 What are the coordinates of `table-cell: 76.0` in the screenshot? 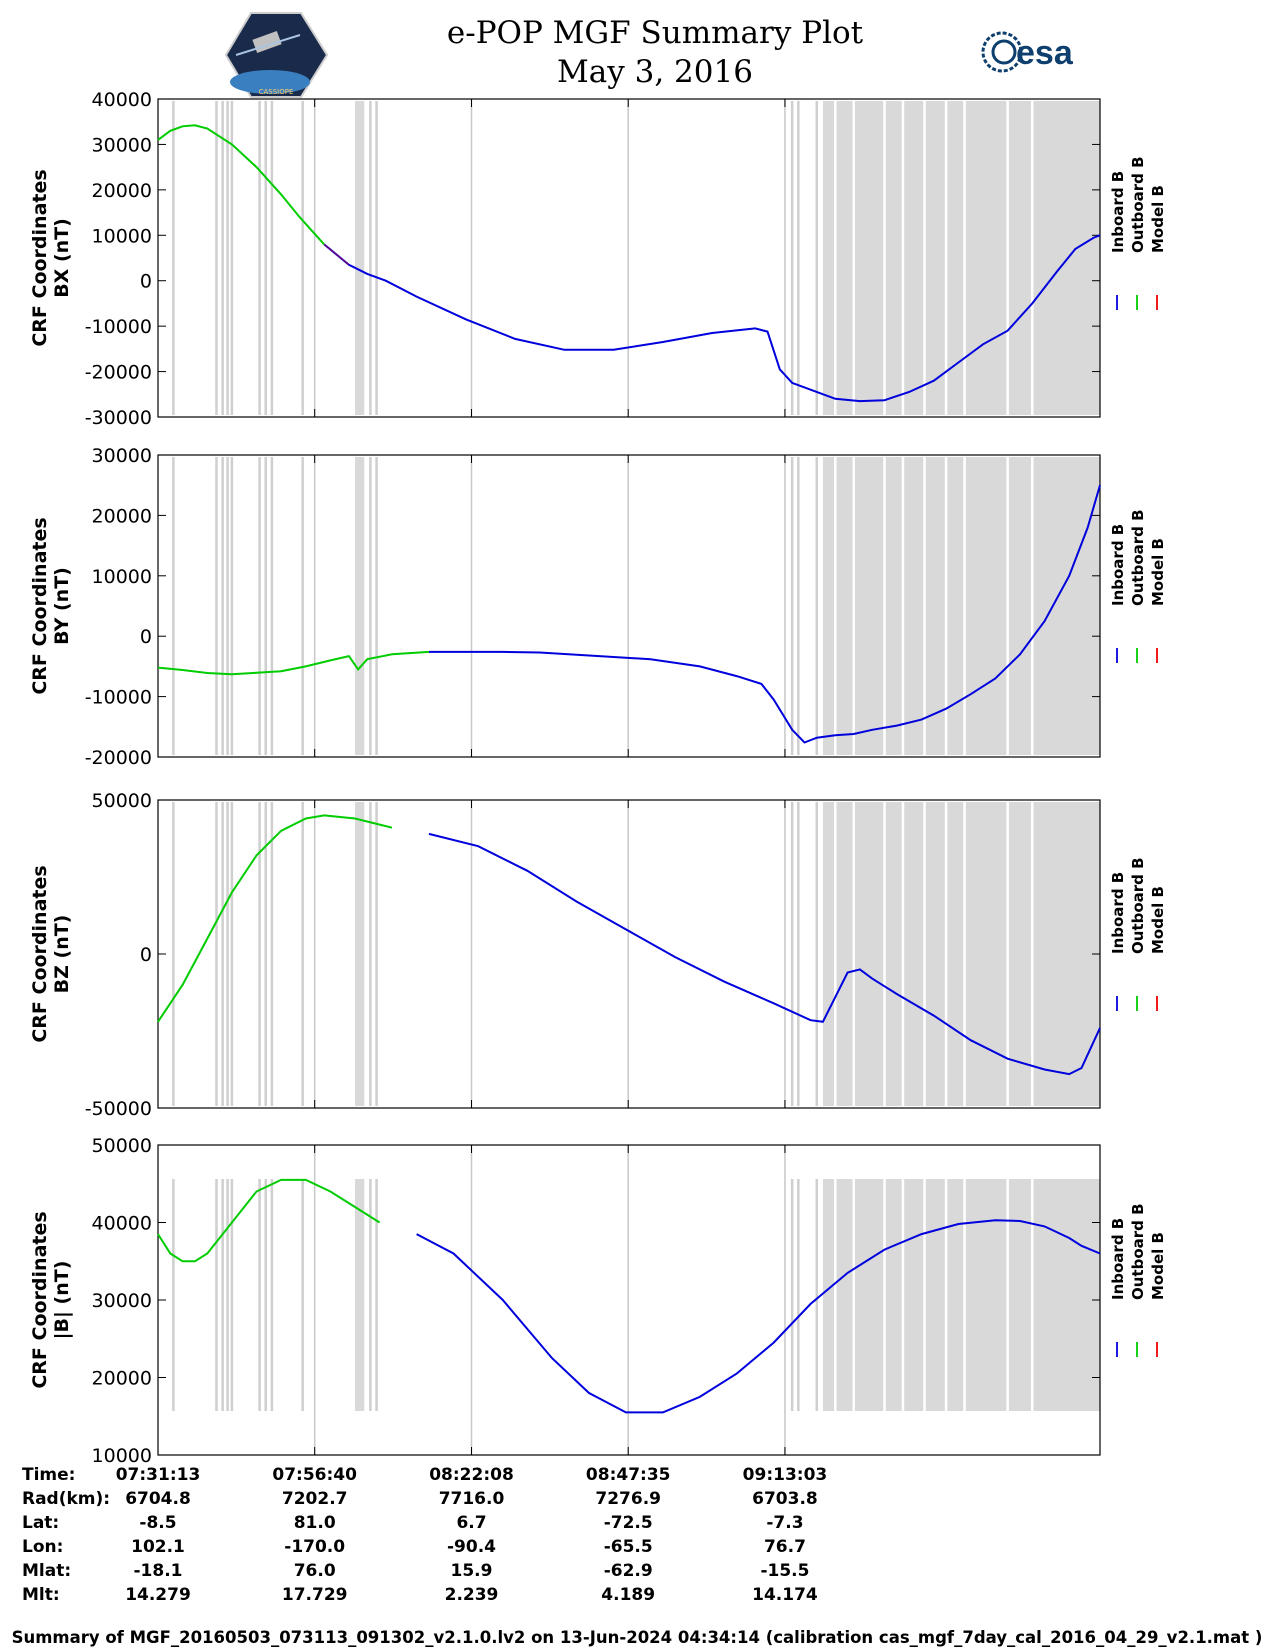 It's located at (315, 1571).